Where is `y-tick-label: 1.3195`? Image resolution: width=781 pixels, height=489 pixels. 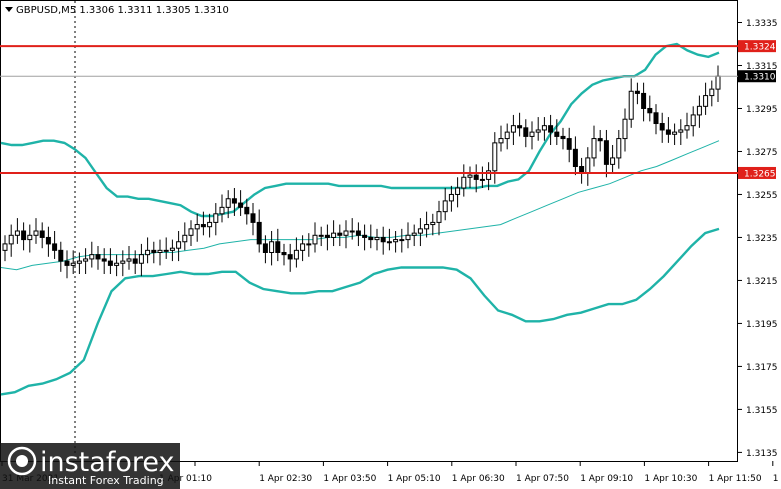
y-tick-label: 1.3195 is located at coordinates (762, 325).